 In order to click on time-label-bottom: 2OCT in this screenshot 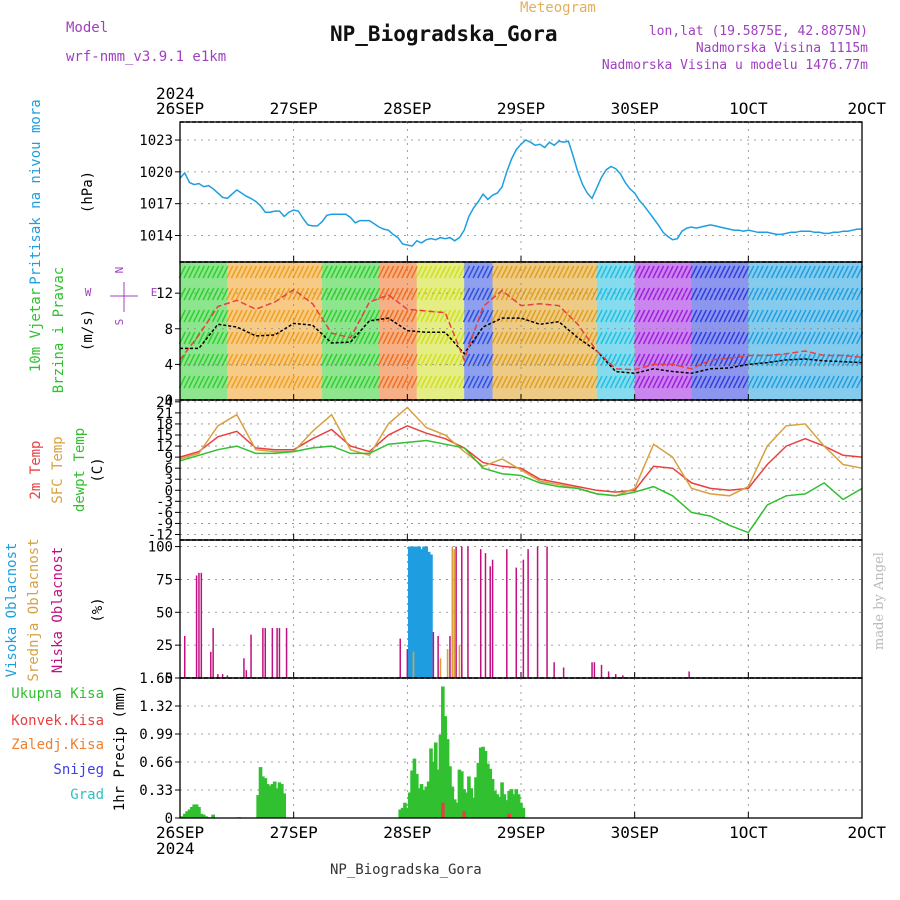, I will do `click(866, 832)`.